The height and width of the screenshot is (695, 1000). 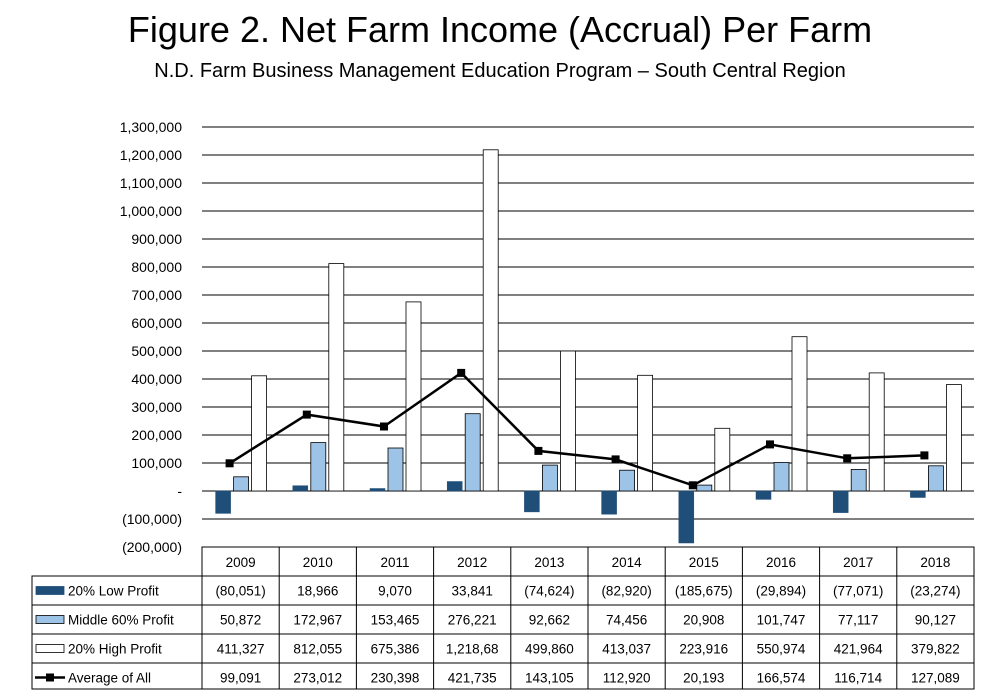 I want to click on bar-high-2015, so click(x=722, y=459).